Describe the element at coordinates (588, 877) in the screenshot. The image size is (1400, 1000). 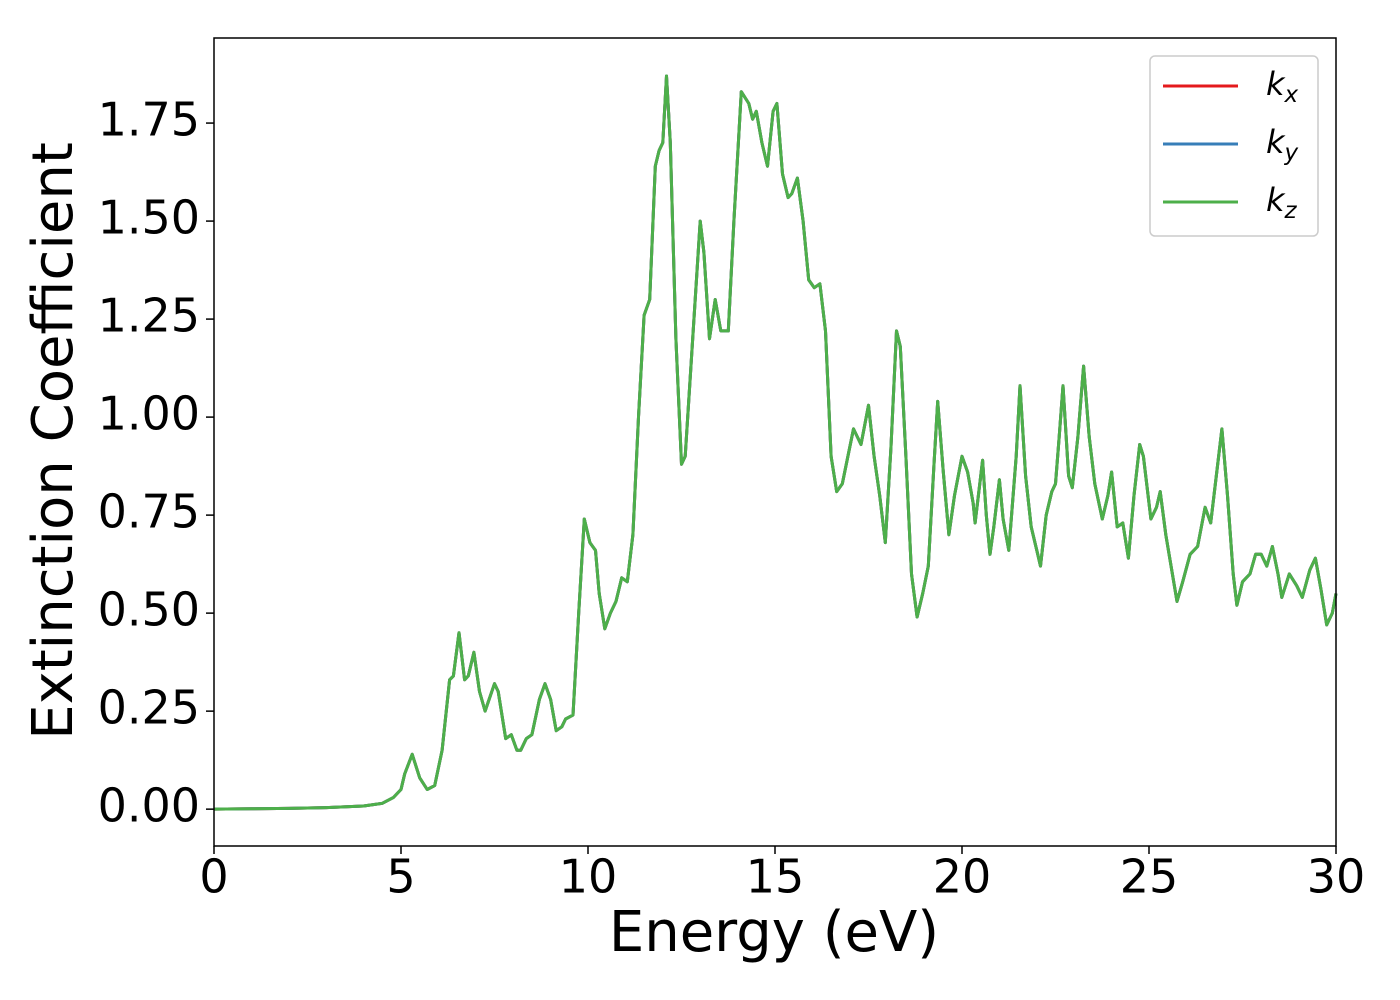
I see `x-tick-label: 10` at that location.